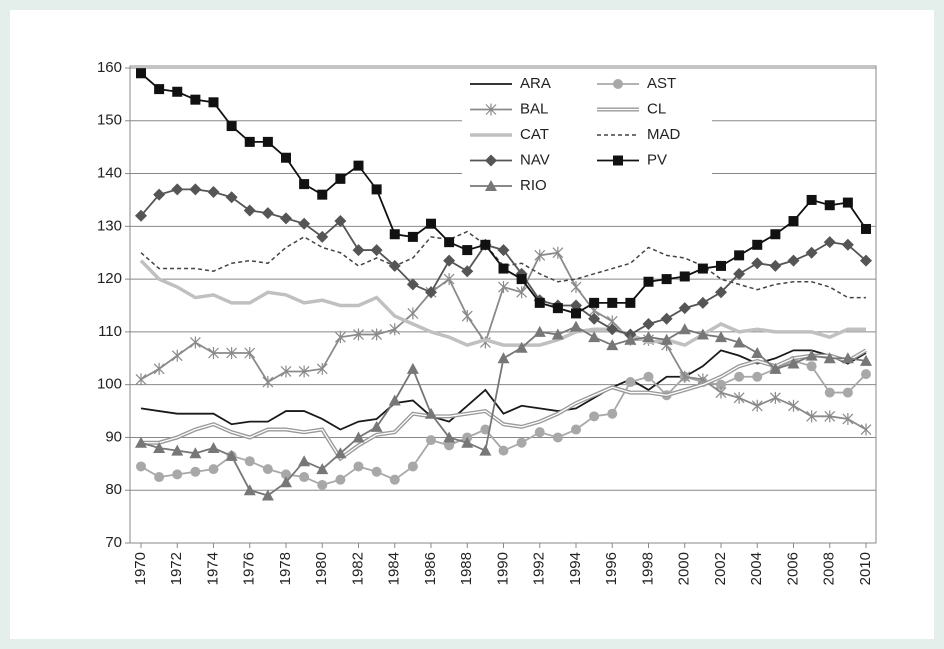 The height and width of the screenshot is (649, 944). What do you see at coordinates (534, 108) in the screenshot?
I see `legend-label: BAL` at bounding box center [534, 108].